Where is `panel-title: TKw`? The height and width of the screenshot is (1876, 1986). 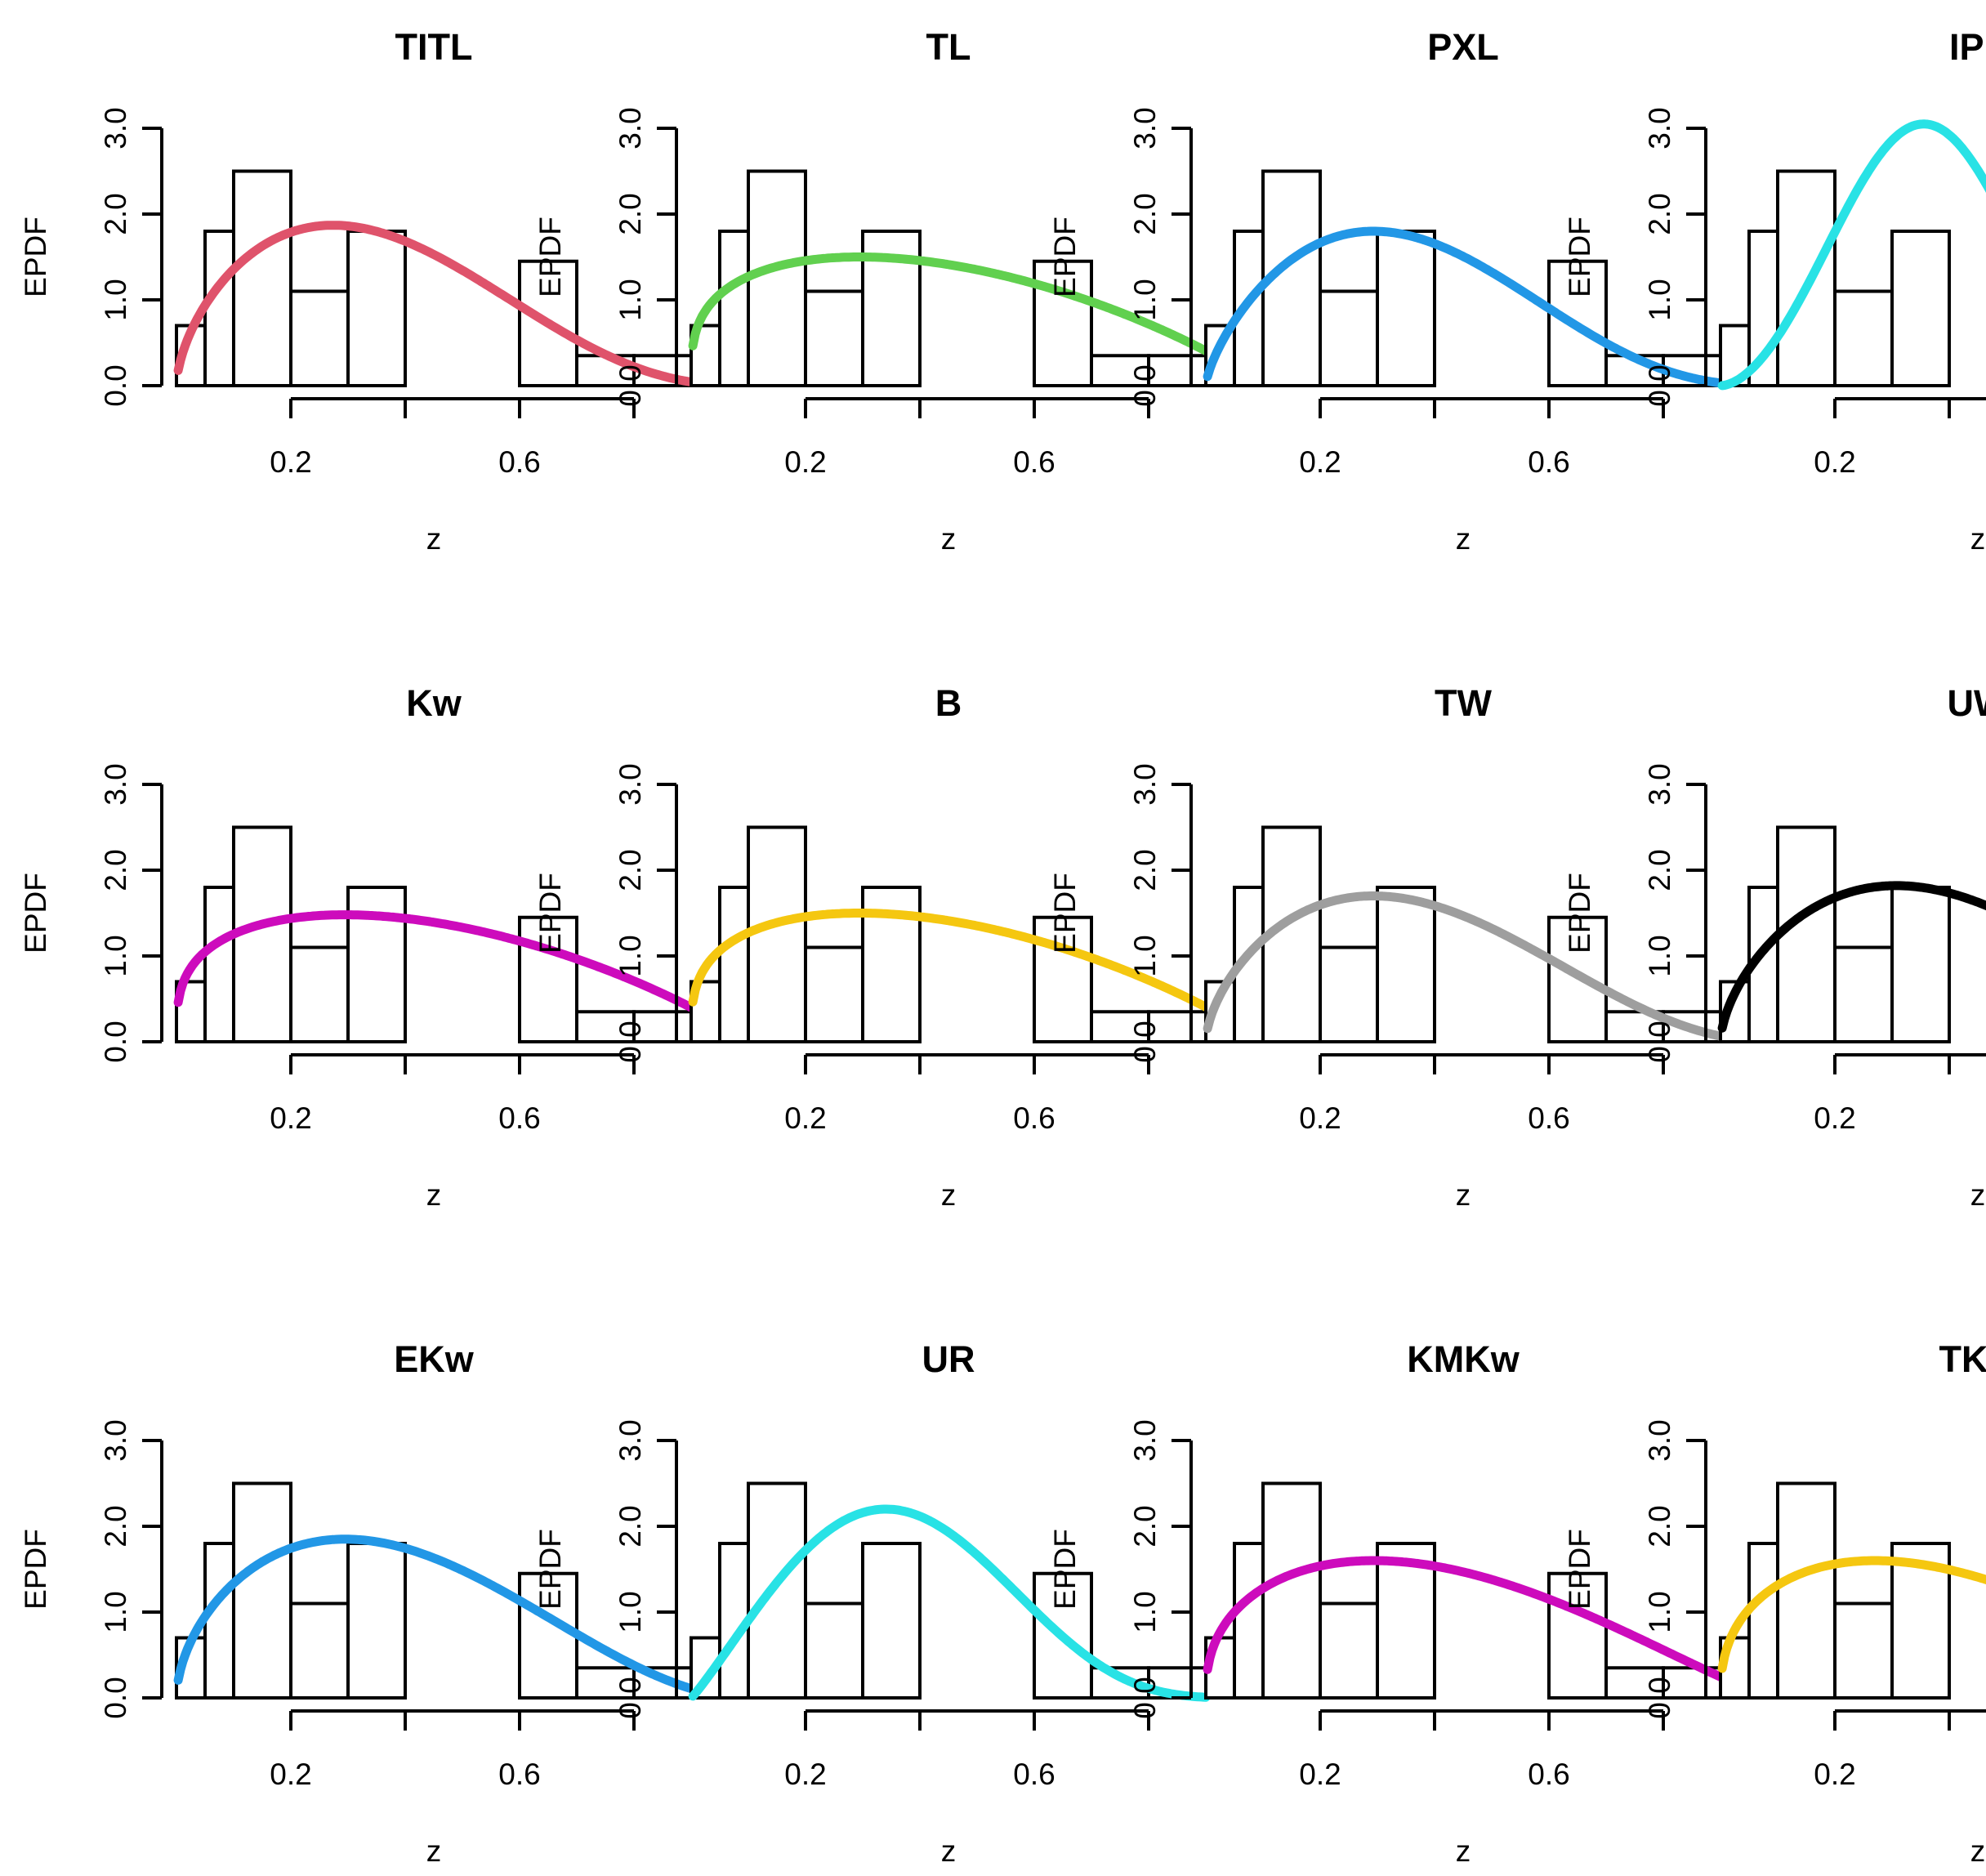
panel-title: TKw is located at coordinates (1962, 1359).